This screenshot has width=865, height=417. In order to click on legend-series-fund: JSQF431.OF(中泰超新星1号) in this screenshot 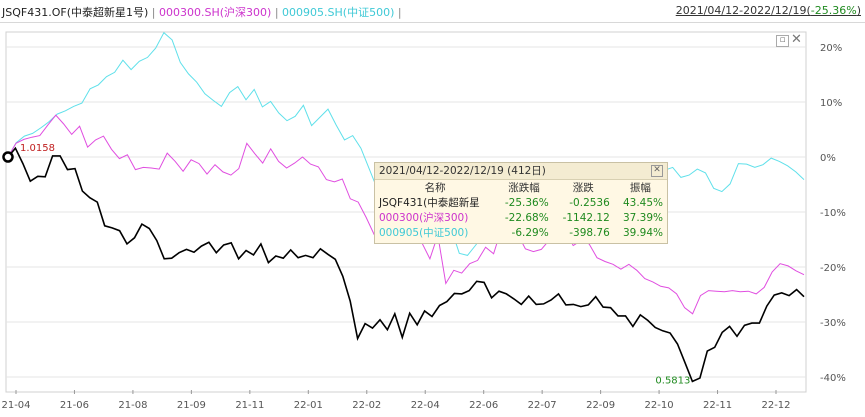, I will do `click(75, 12)`.